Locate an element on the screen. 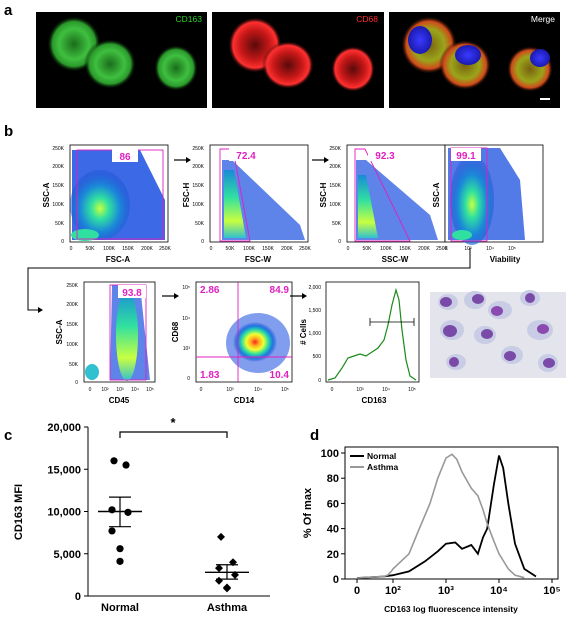 This screenshot has height=619, width=568. x-axis-label: SSC-W is located at coordinates (395, 259).